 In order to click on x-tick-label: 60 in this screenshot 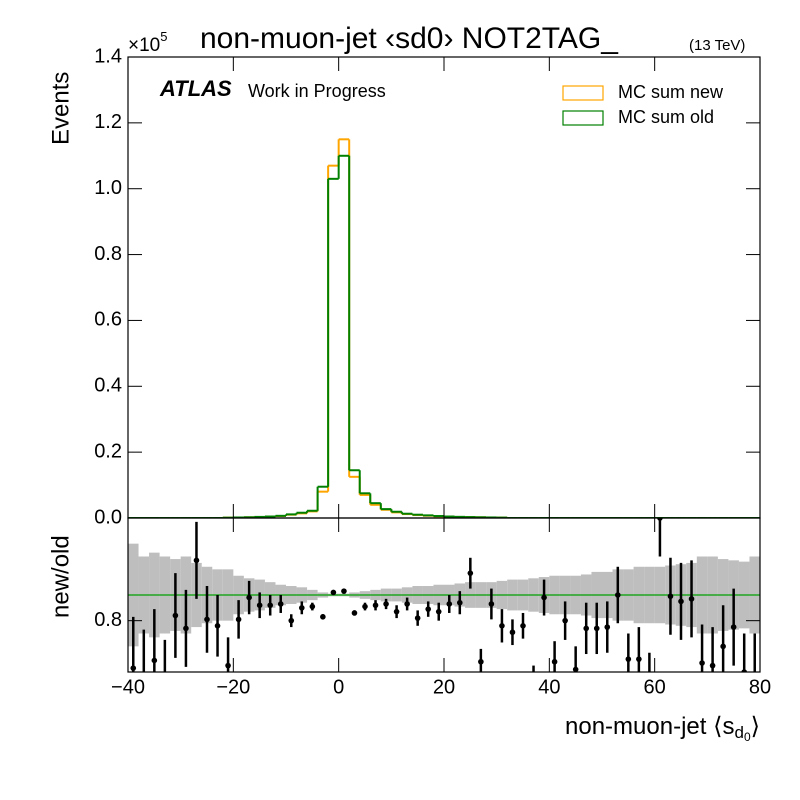, I will do `click(655, 687)`.